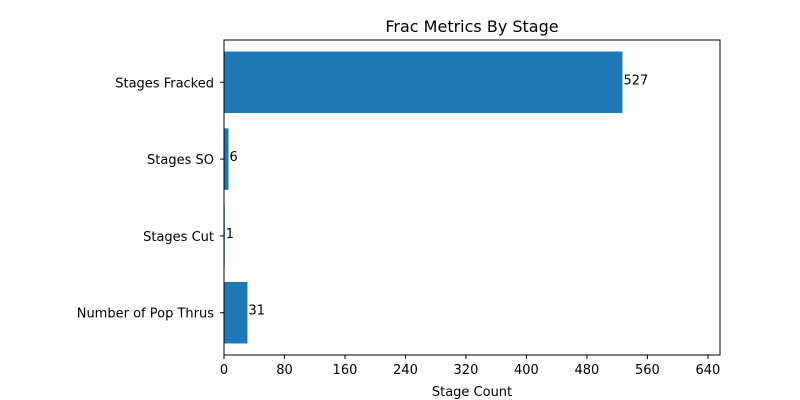 Image resolution: width=800 pixels, height=400 pixels. Describe the element at coordinates (647, 370) in the screenshot. I see `x-tick-label-7: 560` at that location.